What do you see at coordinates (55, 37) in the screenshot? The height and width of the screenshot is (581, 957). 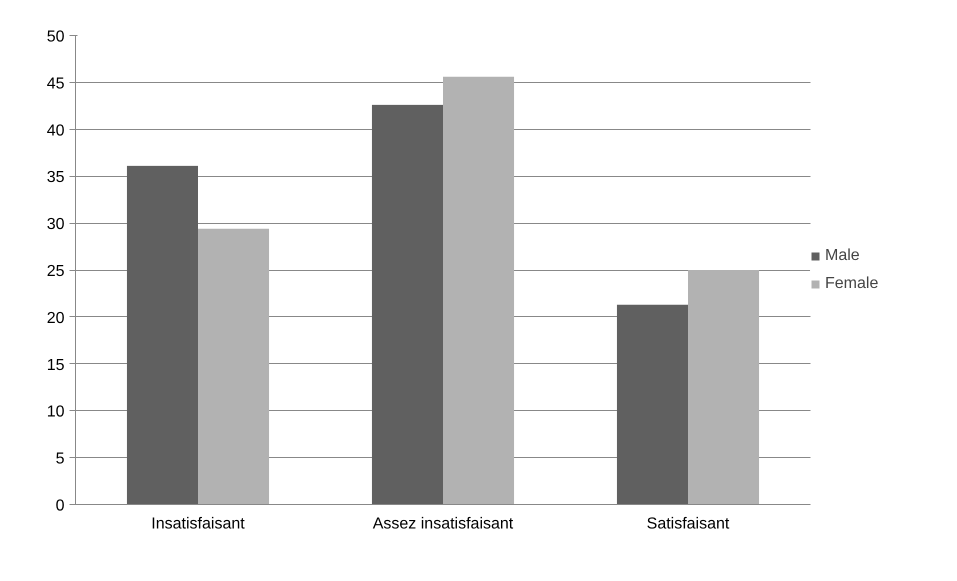 I see `y-tick-label: 50` at bounding box center [55, 37].